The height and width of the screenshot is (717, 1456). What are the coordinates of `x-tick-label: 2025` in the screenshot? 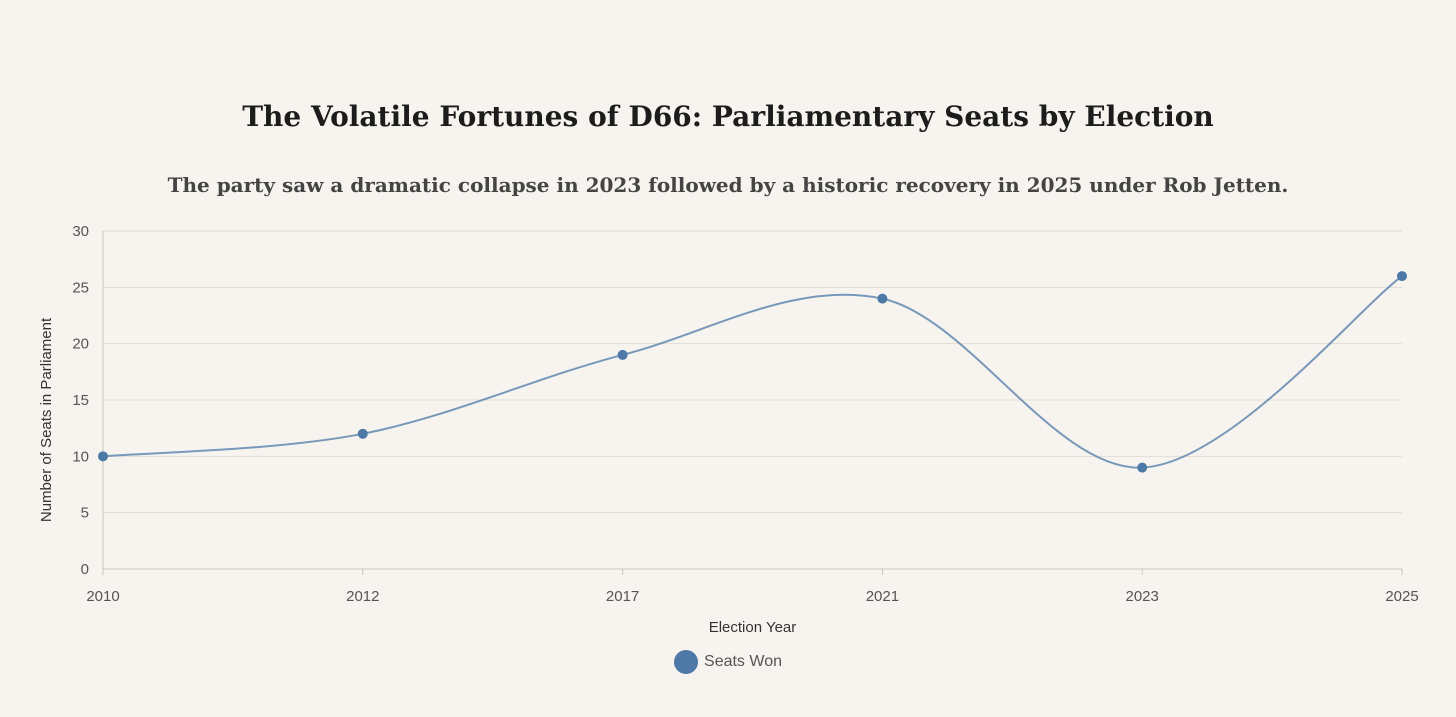 It's located at (1401, 596).